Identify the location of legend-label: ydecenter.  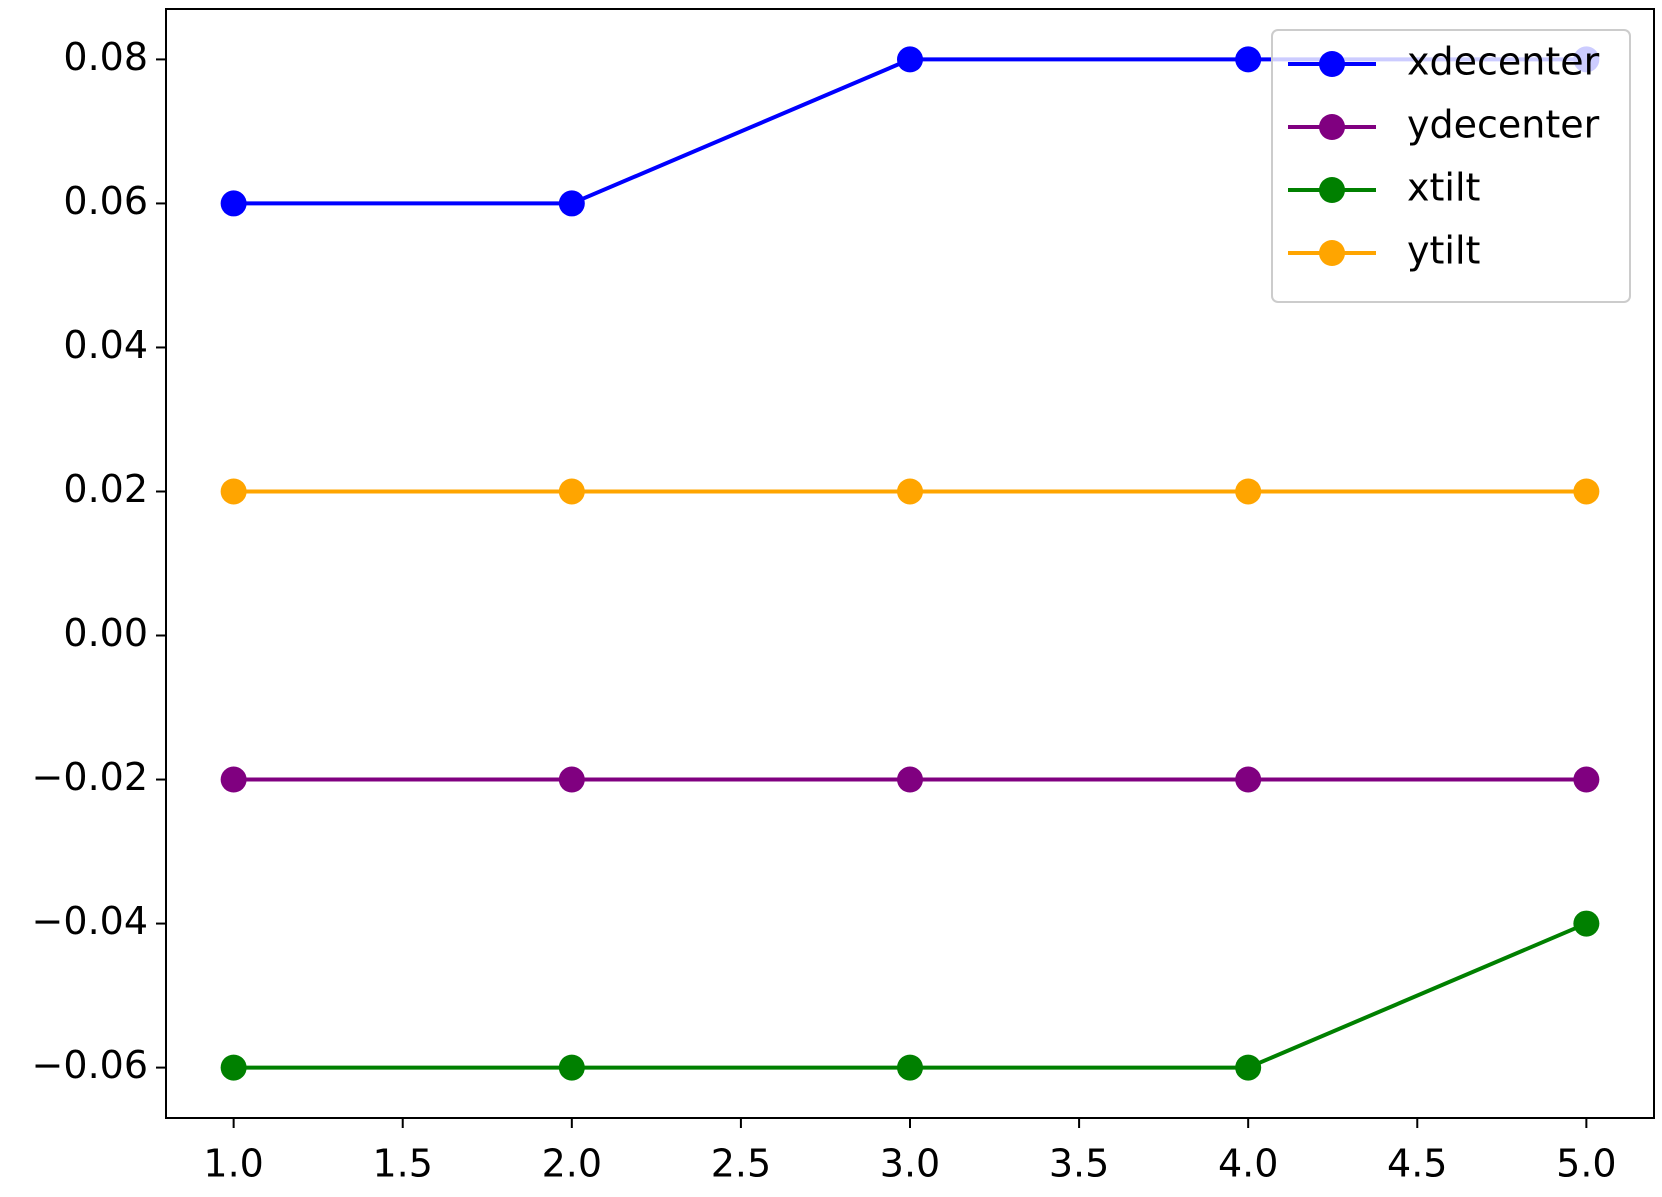
(1503, 125).